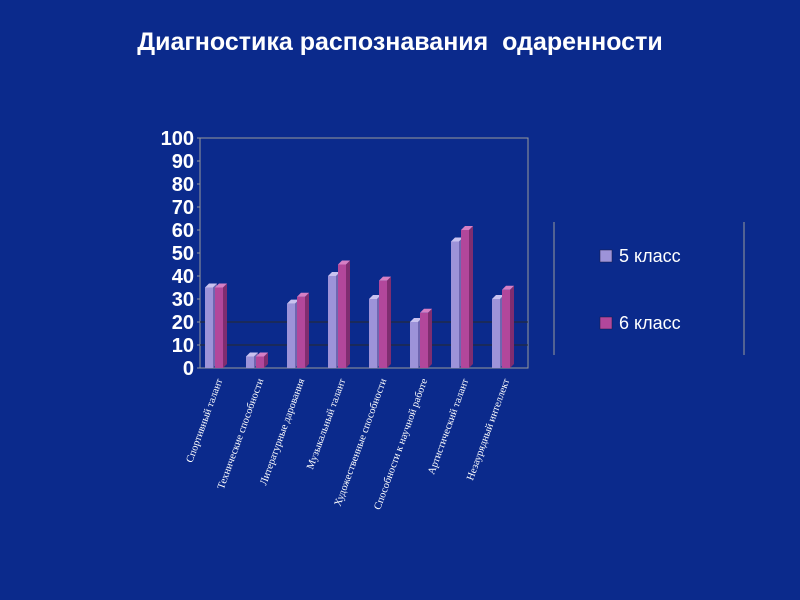 The width and height of the screenshot is (800, 600). What do you see at coordinates (183, 323) in the screenshot?
I see `y-tick-label: 20` at bounding box center [183, 323].